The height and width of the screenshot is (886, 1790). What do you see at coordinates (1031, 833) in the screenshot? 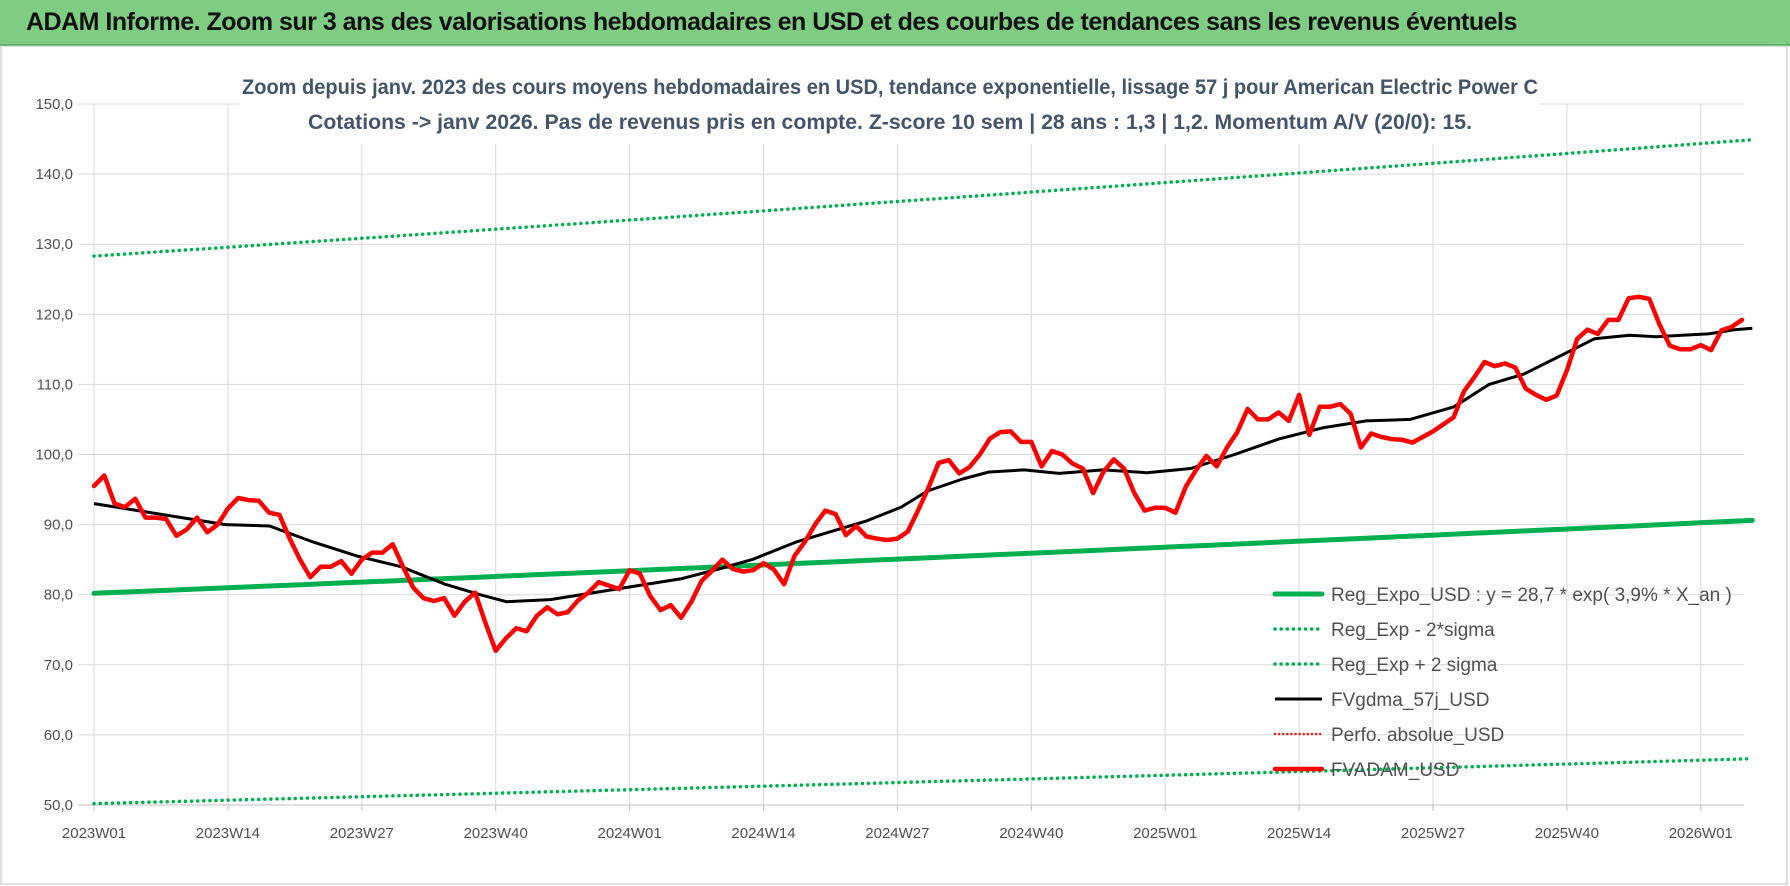
I see `x-tick-label: 2024W40` at bounding box center [1031, 833].